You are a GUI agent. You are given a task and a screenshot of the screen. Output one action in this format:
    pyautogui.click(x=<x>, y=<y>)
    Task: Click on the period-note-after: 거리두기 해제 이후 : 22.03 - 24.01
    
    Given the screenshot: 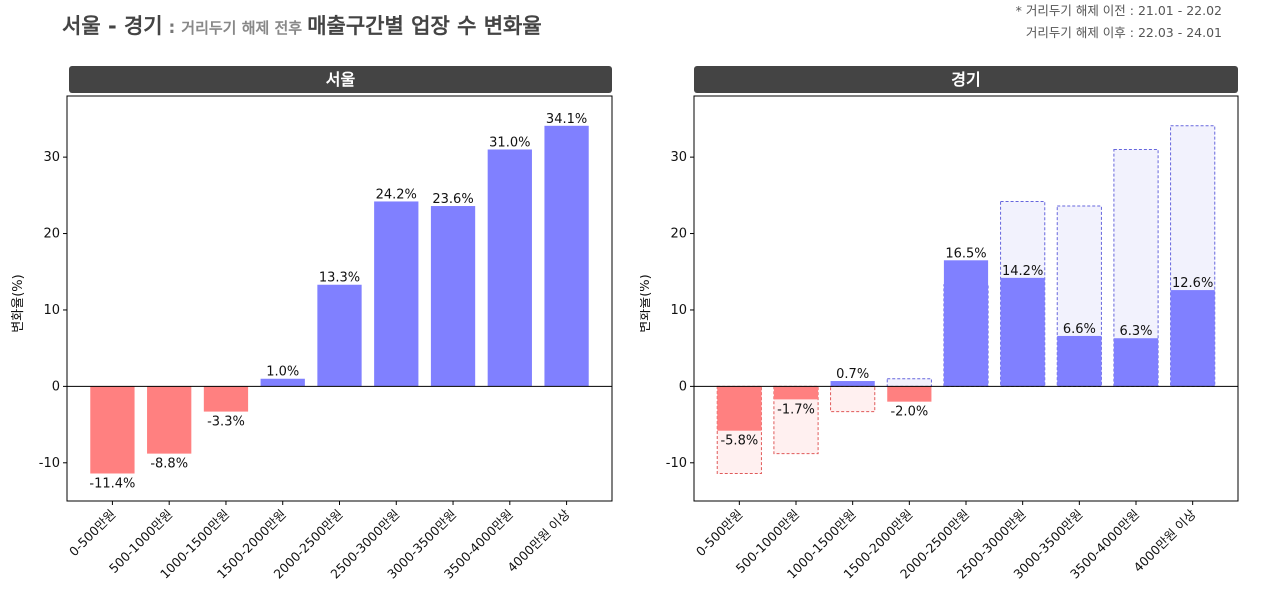 What is the action you would take?
    pyautogui.click(x=1123, y=32)
    